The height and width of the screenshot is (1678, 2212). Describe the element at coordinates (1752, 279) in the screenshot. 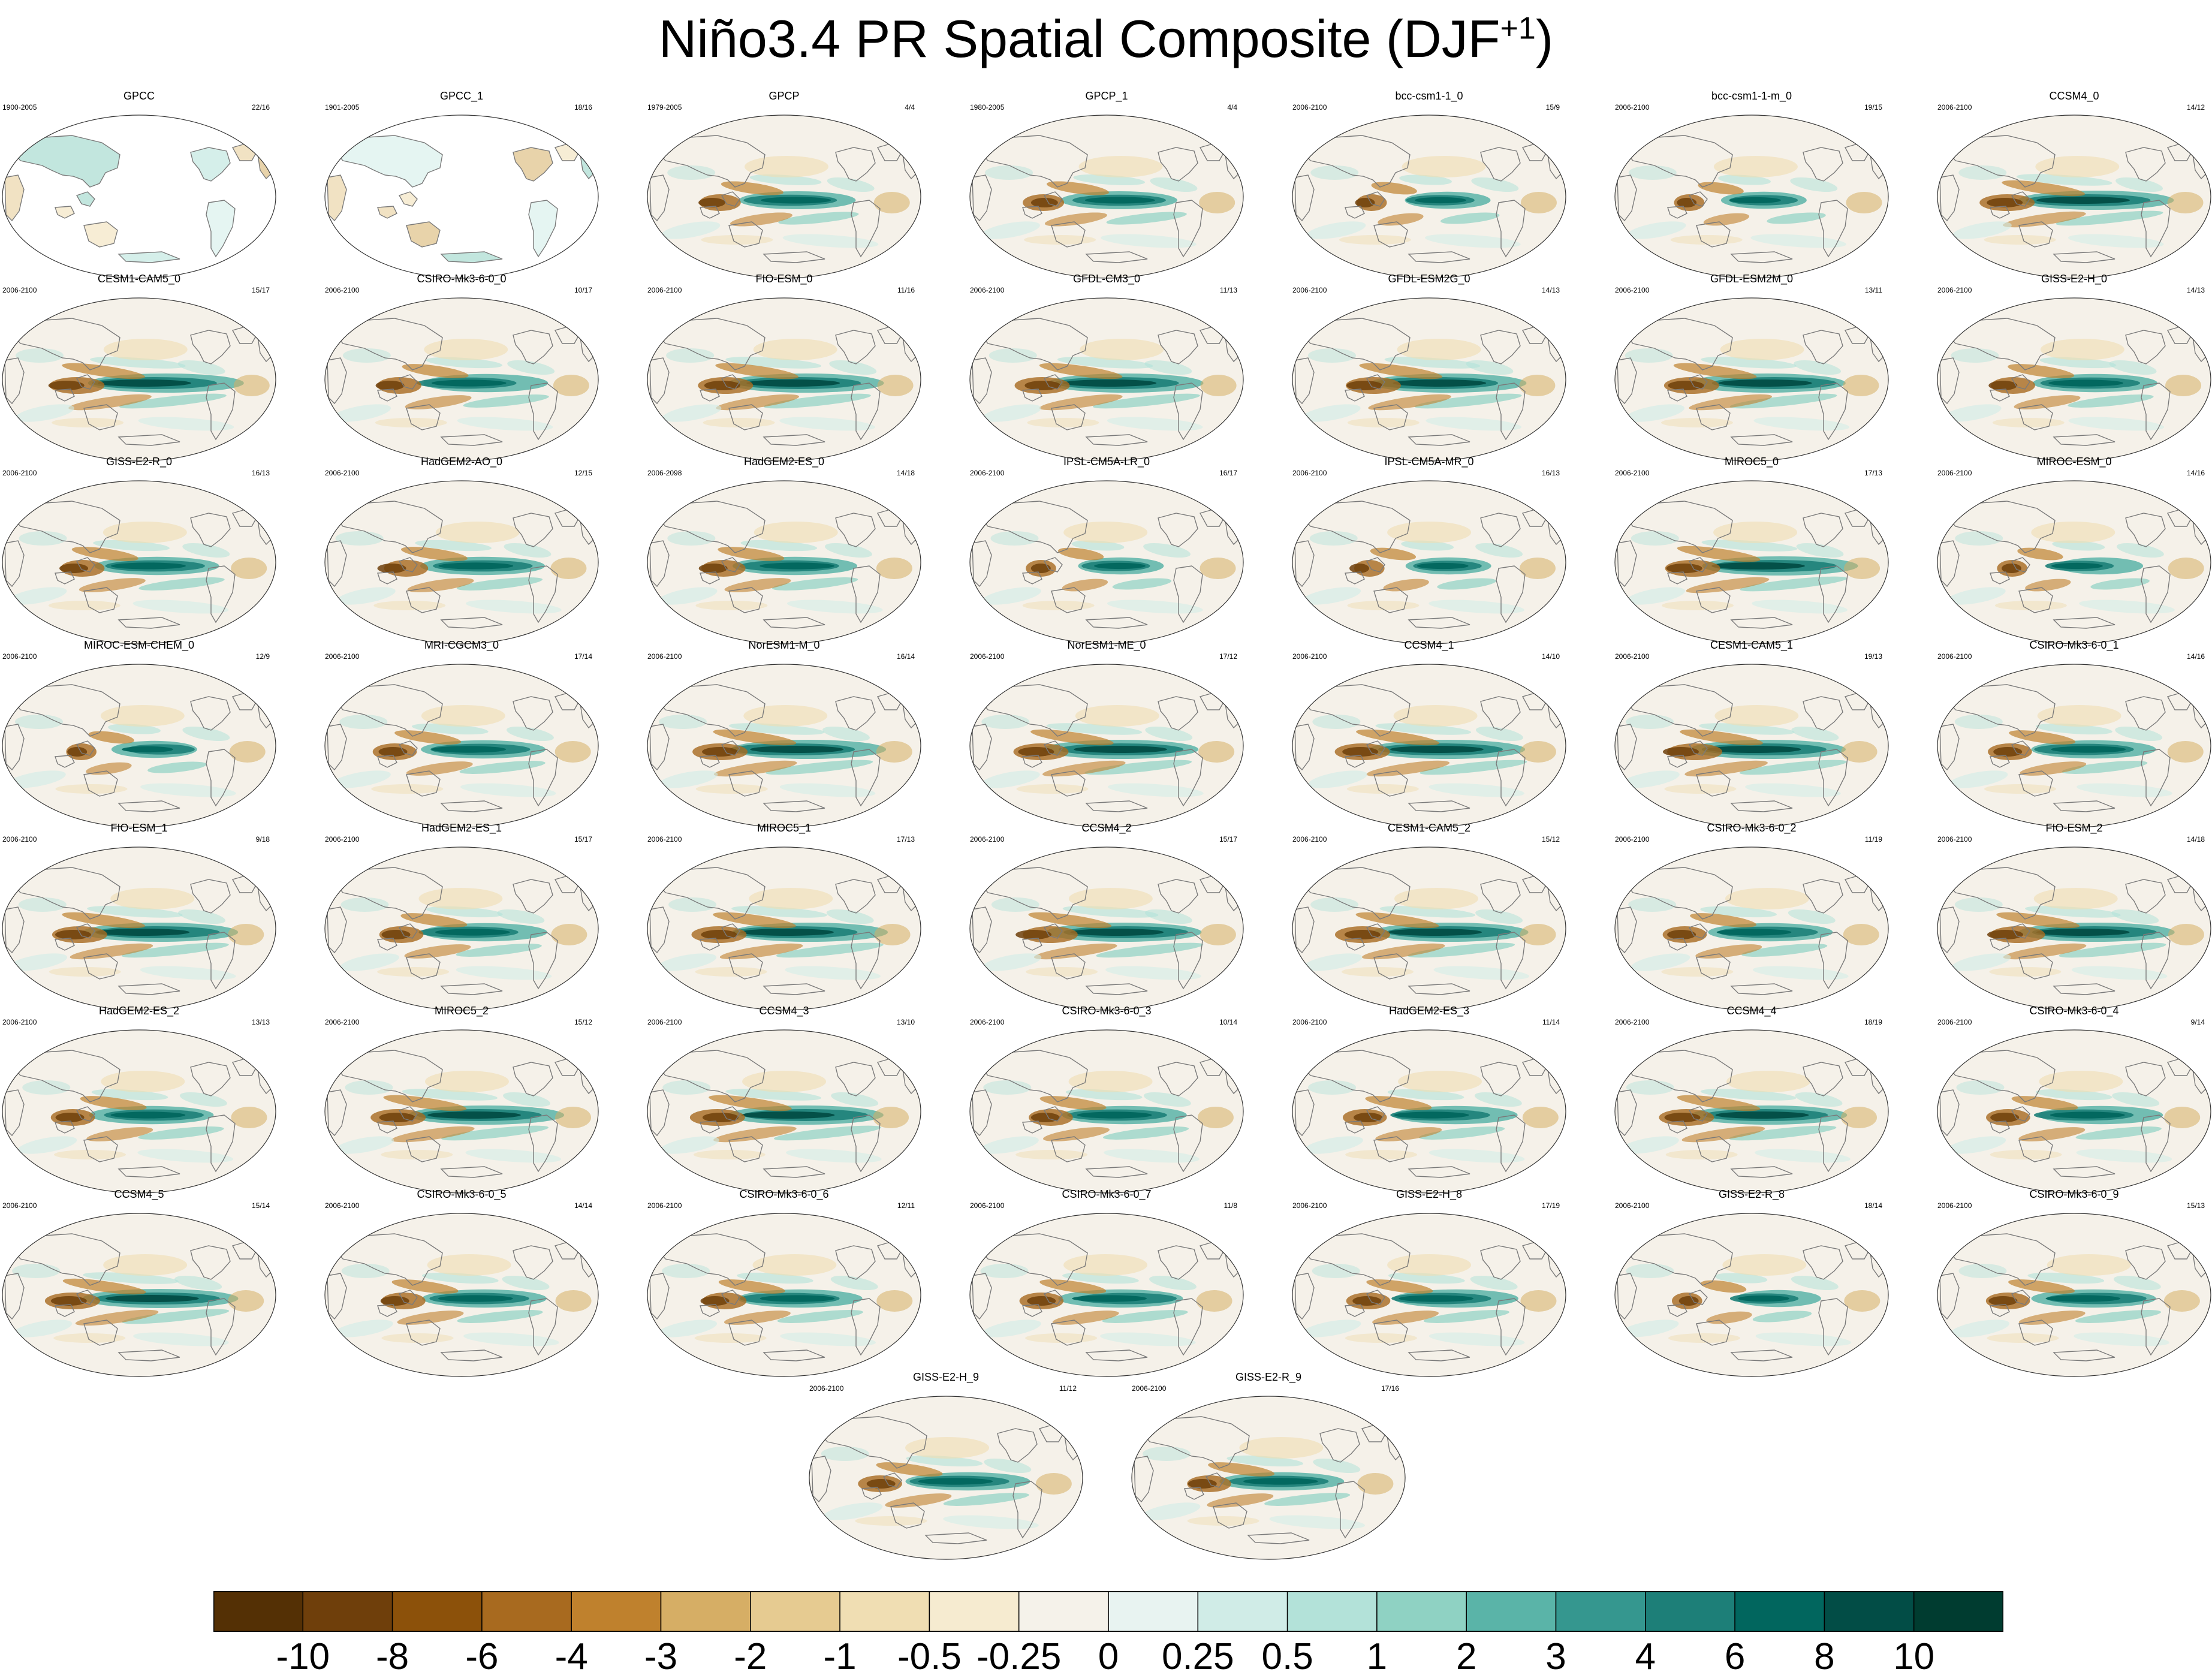

I see `panel-title: GFDL-ESM2M_0` at that location.